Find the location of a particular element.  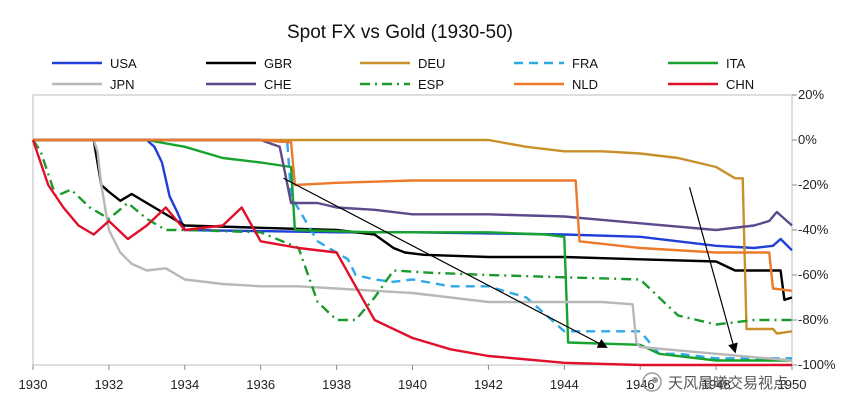

watermark-logo-icon is located at coordinates (652, 382).